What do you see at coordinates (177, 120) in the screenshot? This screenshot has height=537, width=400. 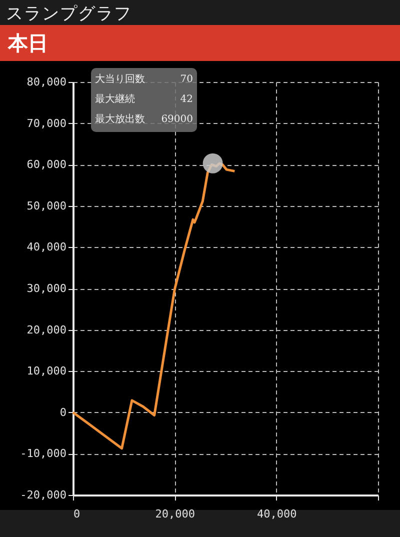 I see `annotation: 69000` at bounding box center [177, 120].